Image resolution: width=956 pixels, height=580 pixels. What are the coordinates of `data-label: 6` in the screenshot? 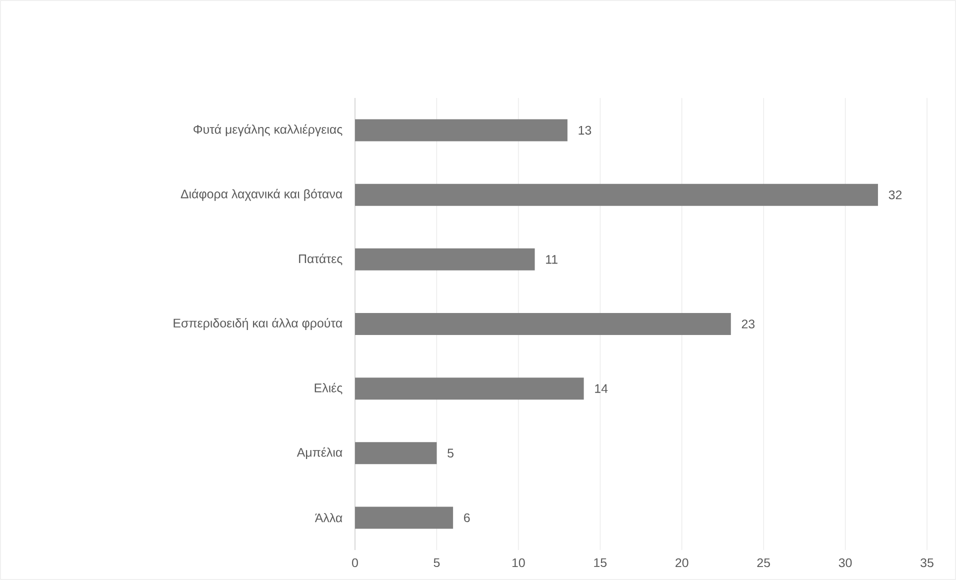 It's located at (467, 517).